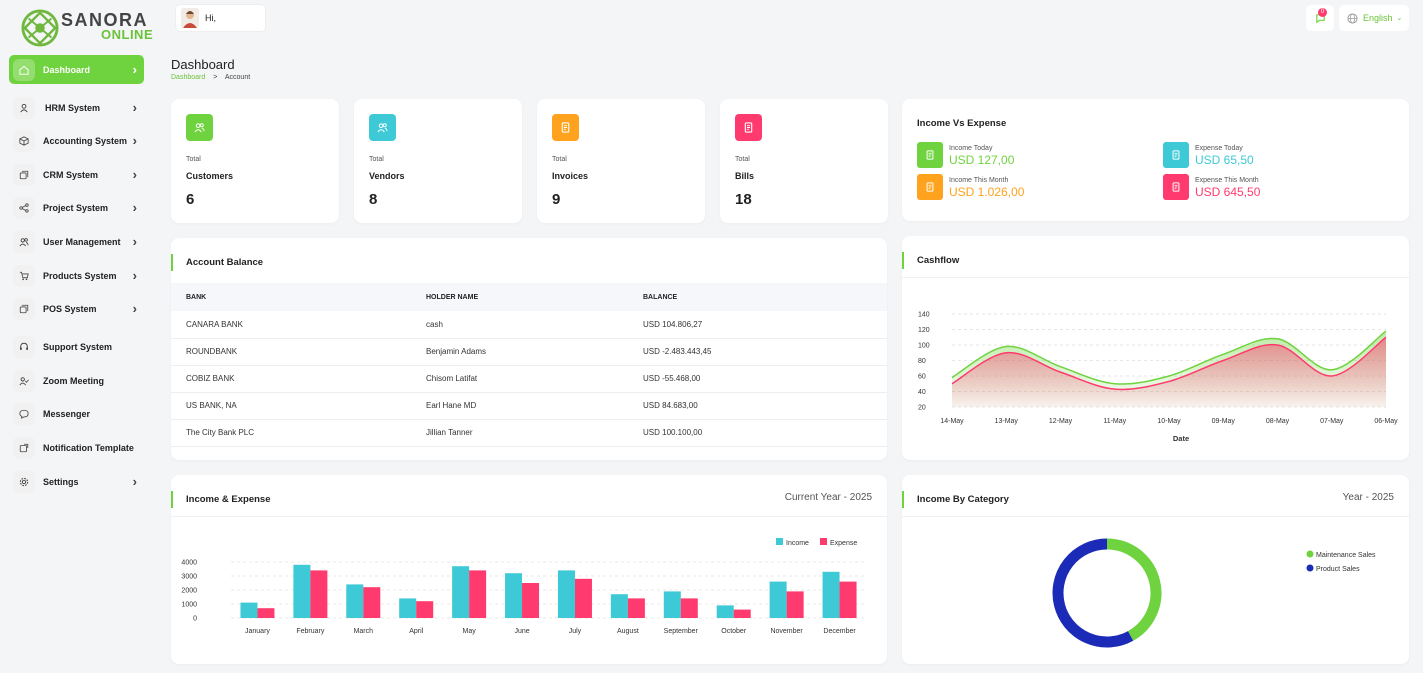 The width and height of the screenshot is (1423, 673). What do you see at coordinates (636, 608) in the screenshot?
I see `bar-expense-august` at bounding box center [636, 608].